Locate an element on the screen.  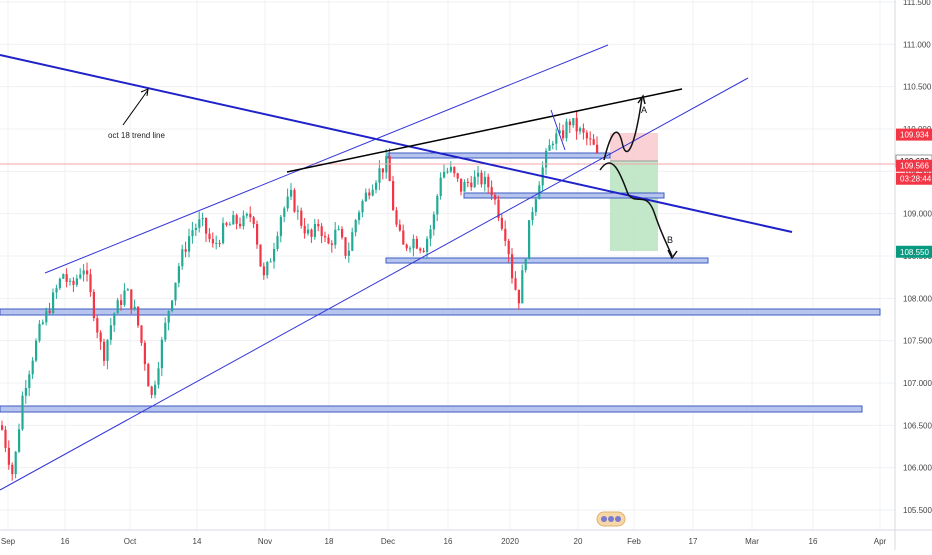
svg-text: 109.566 is located at coordinates (914, 166).